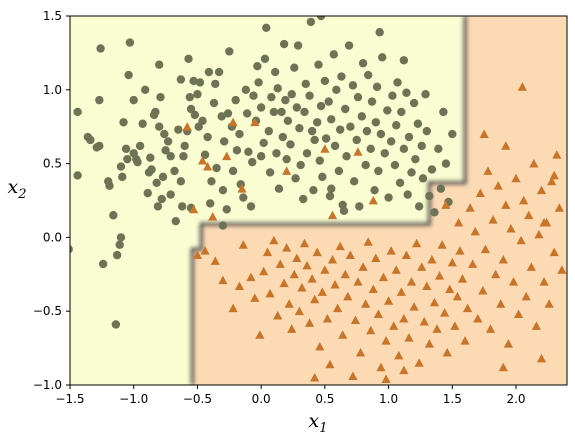 The height and width of the screenshot is (443, 575). What do you see at coordinates (47, 385) in the screenshot?
I see `y-tick-label: −1.0` at bounding box center [47, 385].